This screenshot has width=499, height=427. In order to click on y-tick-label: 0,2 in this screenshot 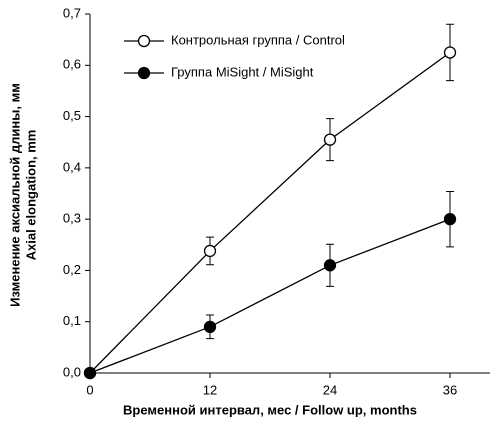, I will do `click(72, 269)`.